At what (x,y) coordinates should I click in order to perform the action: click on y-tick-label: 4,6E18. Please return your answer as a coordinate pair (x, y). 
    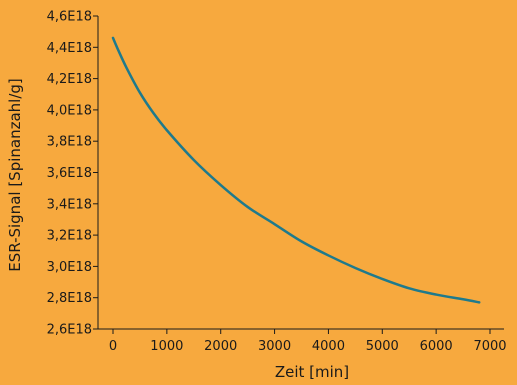
    Looking at the image, I should click on (69, 17).